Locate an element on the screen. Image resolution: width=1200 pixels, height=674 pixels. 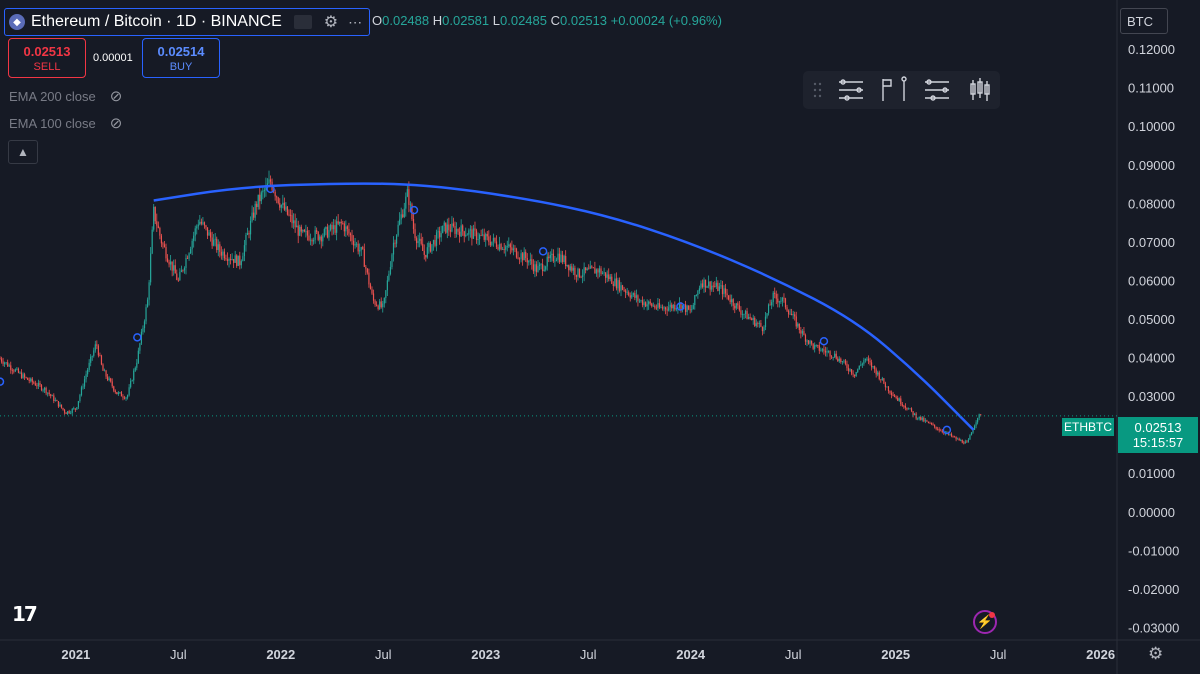
drawing-toolbar is located at coordinates (901, 90).